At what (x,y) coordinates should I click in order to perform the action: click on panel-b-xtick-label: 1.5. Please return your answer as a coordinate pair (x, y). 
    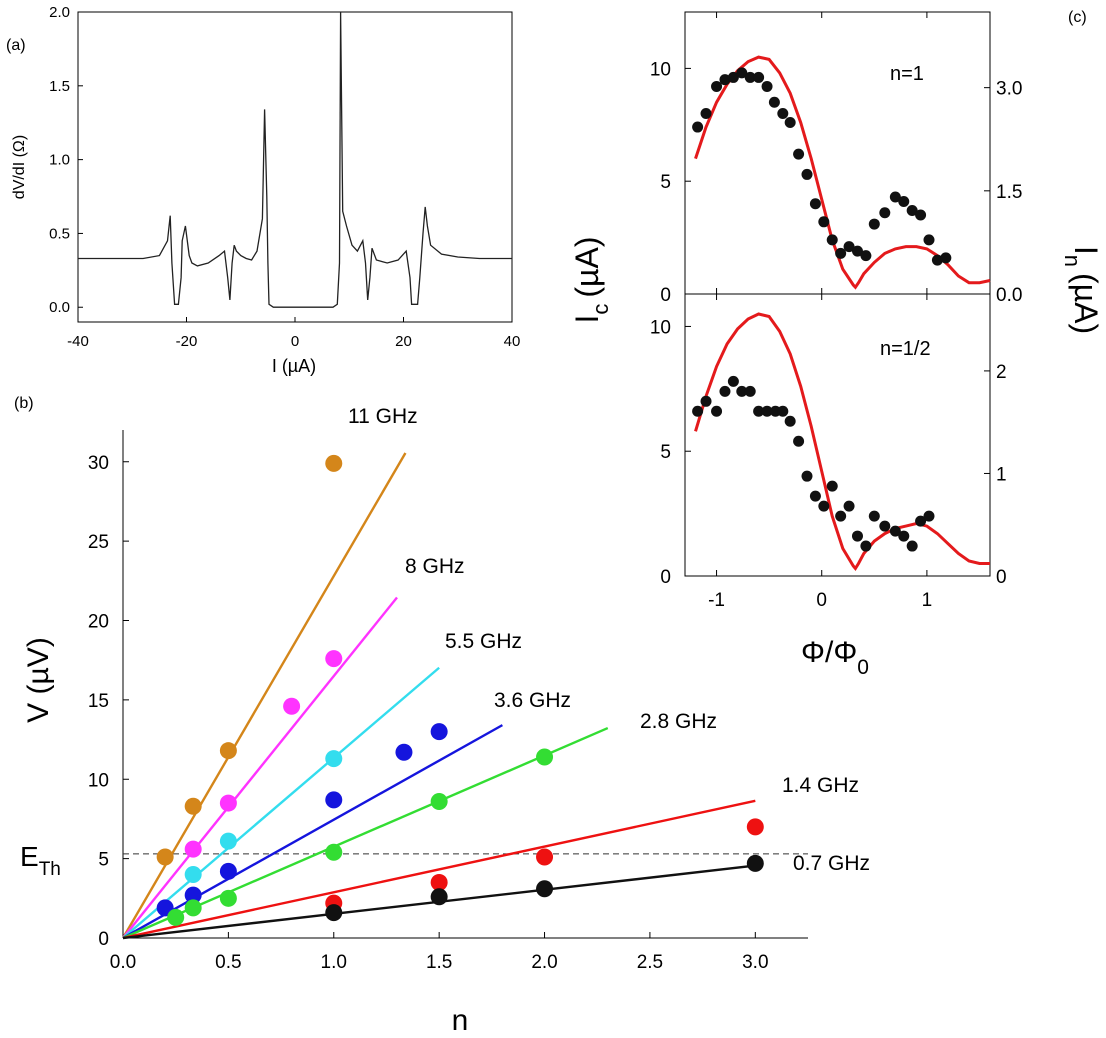
    Looking at the image, I should click on (439, 962).